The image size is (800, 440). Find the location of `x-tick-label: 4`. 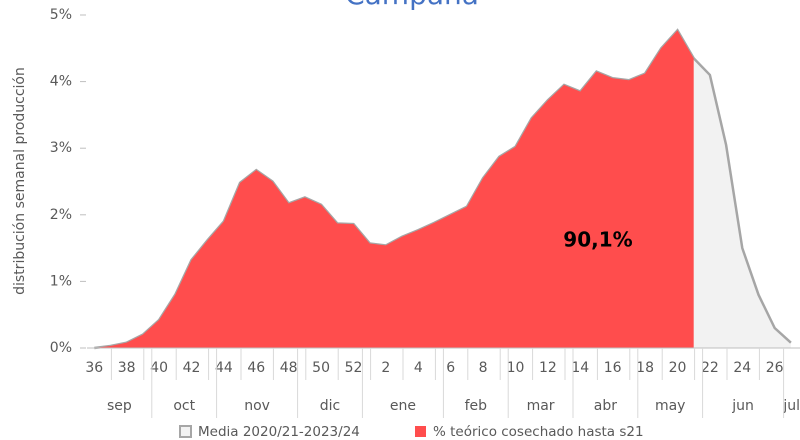

x-tick-label: 4 is located at coordinates (418, 368).